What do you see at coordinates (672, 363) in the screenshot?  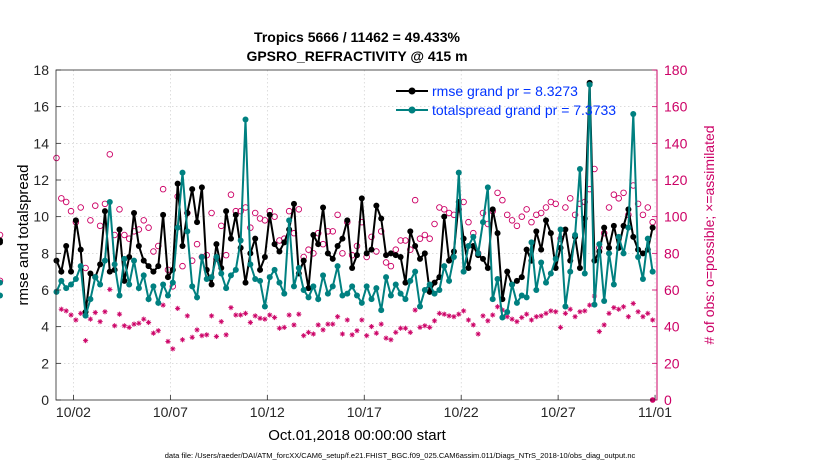 I see `y-right-tick-label: 20` at bounding box center [672, 363].